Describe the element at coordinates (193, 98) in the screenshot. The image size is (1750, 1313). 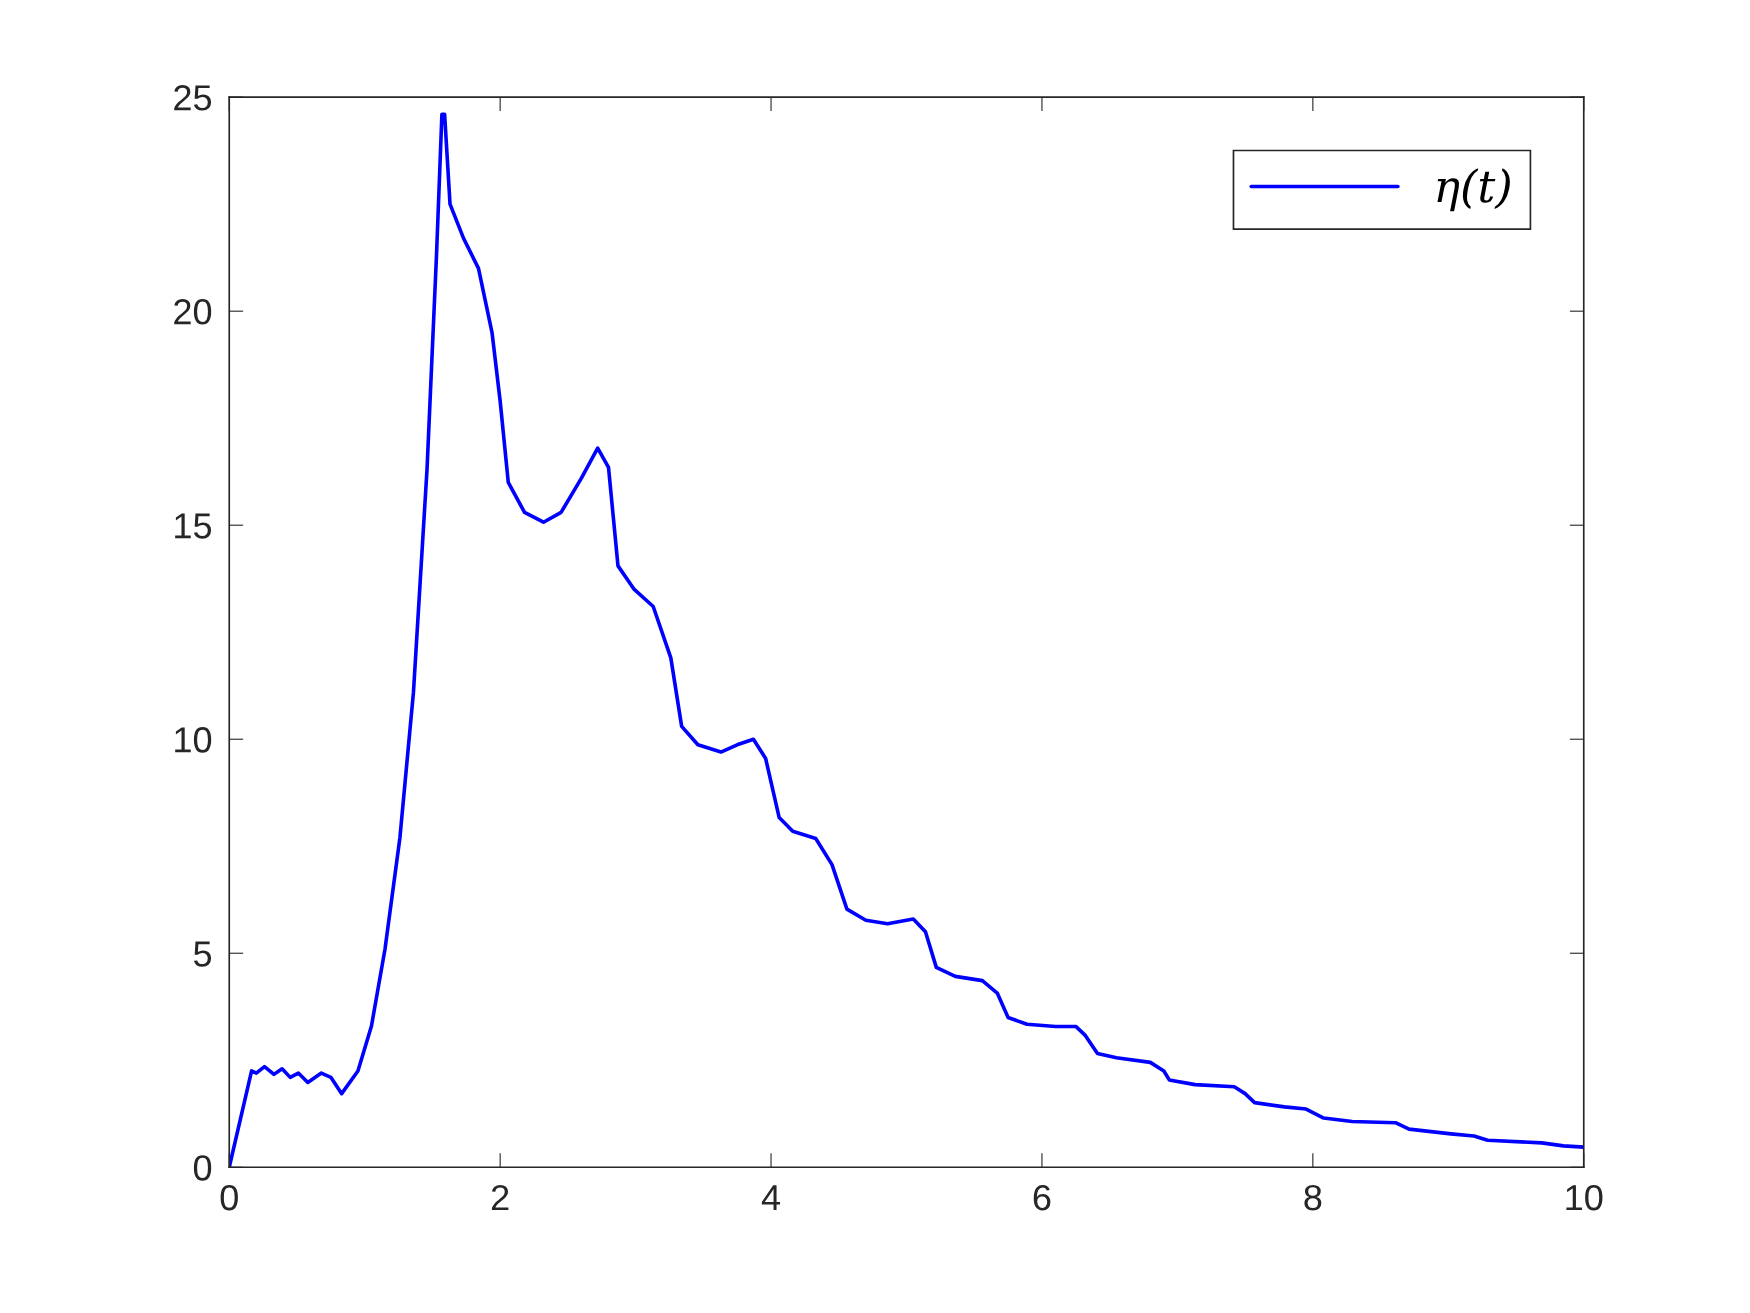
I see `y-tick-label: 25` at that location.